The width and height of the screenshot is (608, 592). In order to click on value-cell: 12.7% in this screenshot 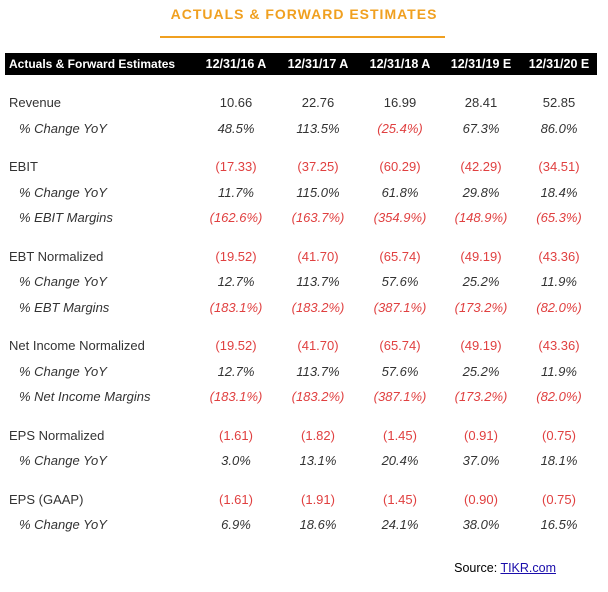, I will do `click(236, 282)`.